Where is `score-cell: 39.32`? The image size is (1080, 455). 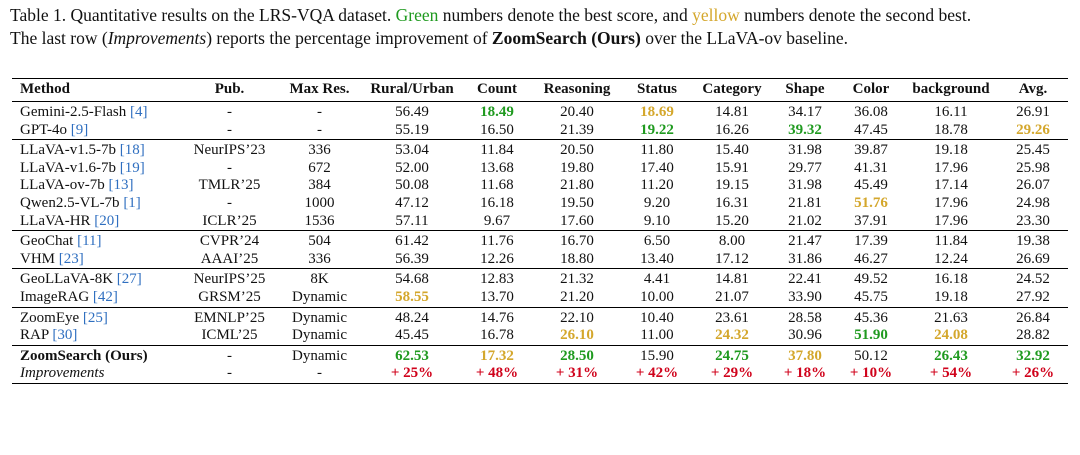 score-cell: 39.32 is located at coordinates (805, 129).